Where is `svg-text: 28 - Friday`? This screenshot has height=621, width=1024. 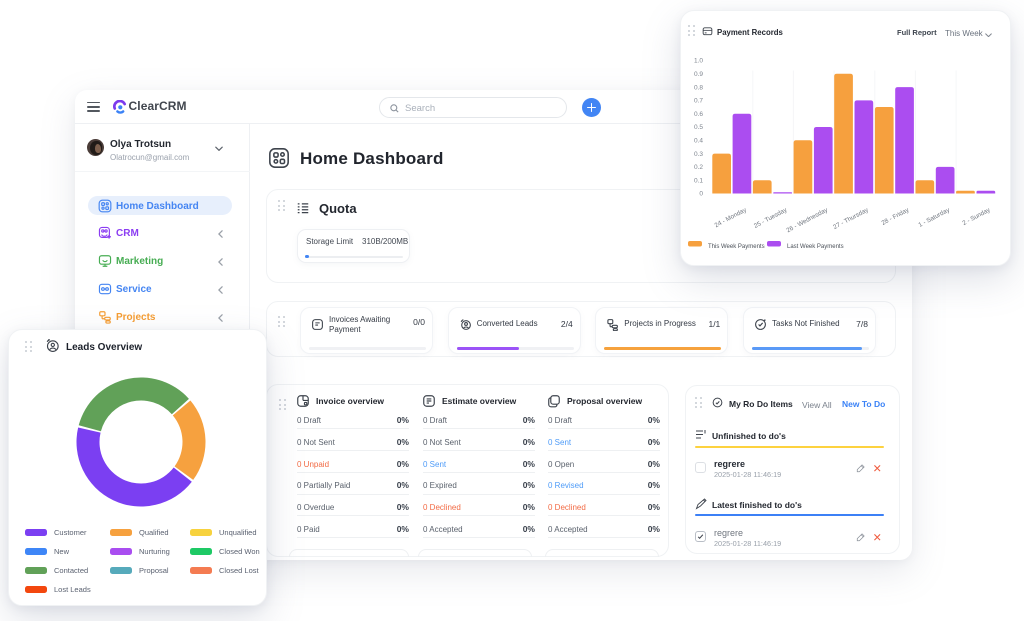 svg-text: 28 - Friday is located at coordinates (895, 216).